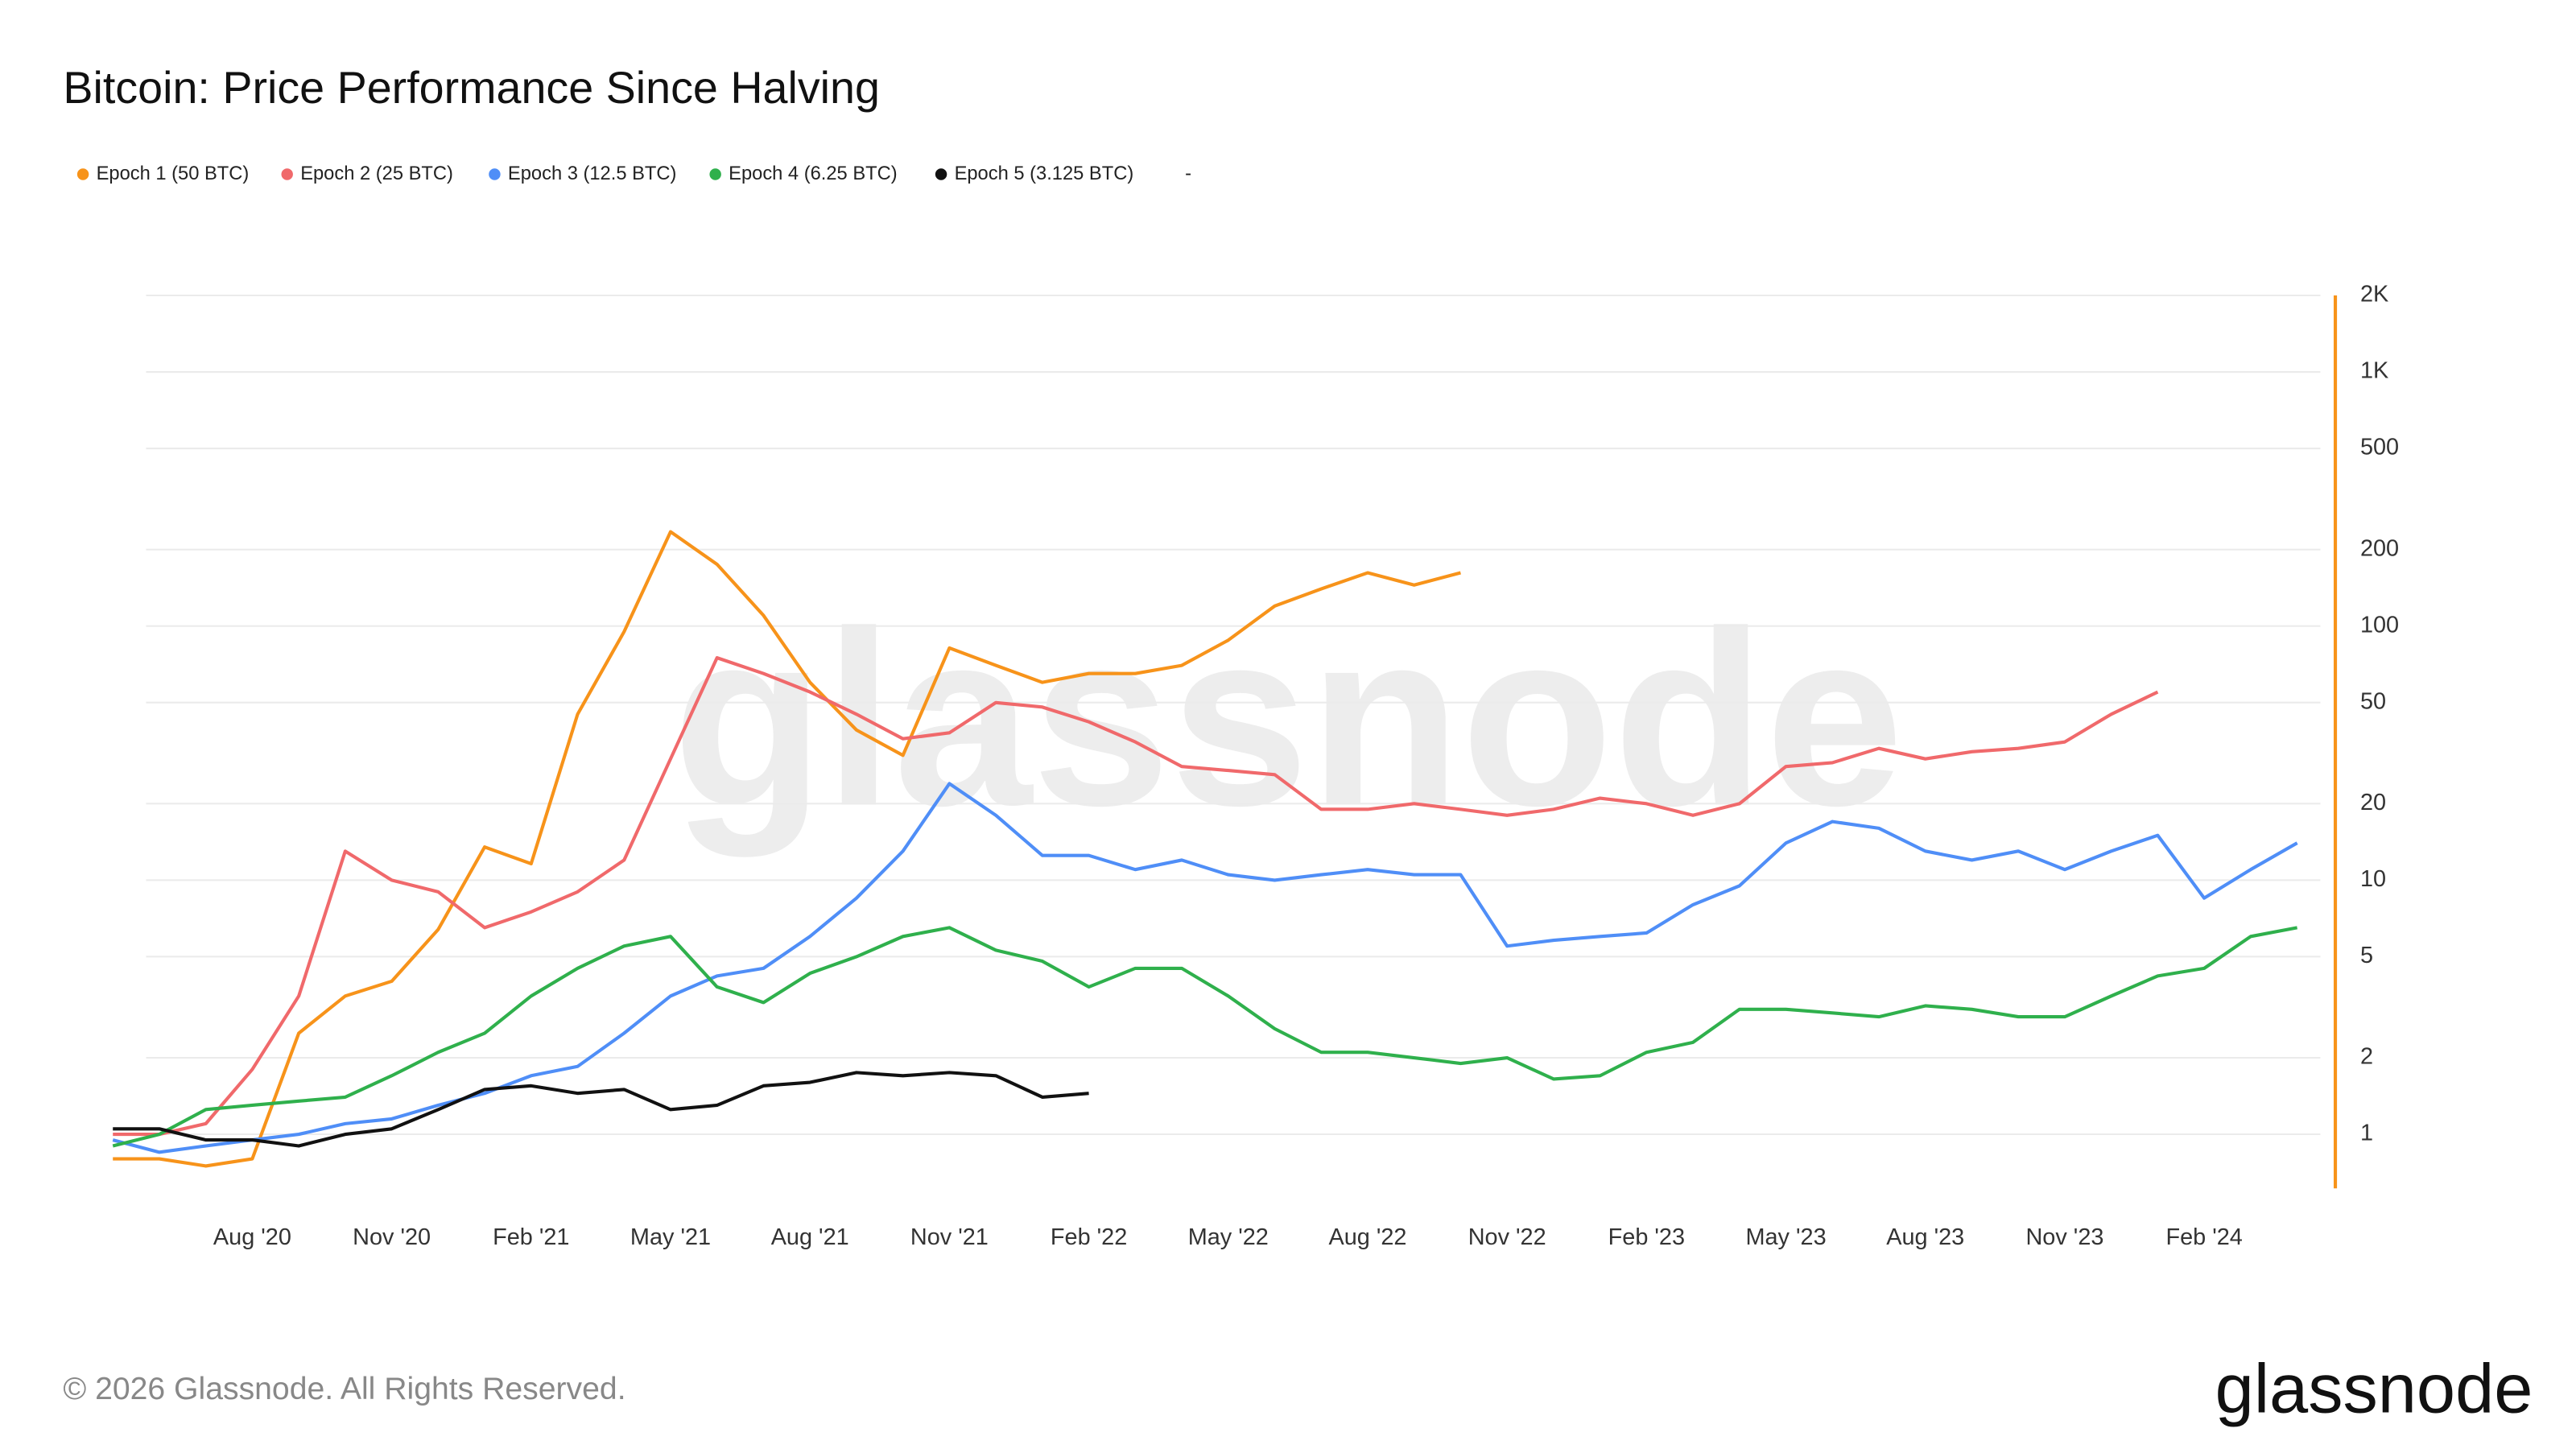 The width and height of the screenshot is (2576, 1449). Describe the element at coordinates (2366, 1133) in the screenshot. I see `y-tick-label: 1` at that location.